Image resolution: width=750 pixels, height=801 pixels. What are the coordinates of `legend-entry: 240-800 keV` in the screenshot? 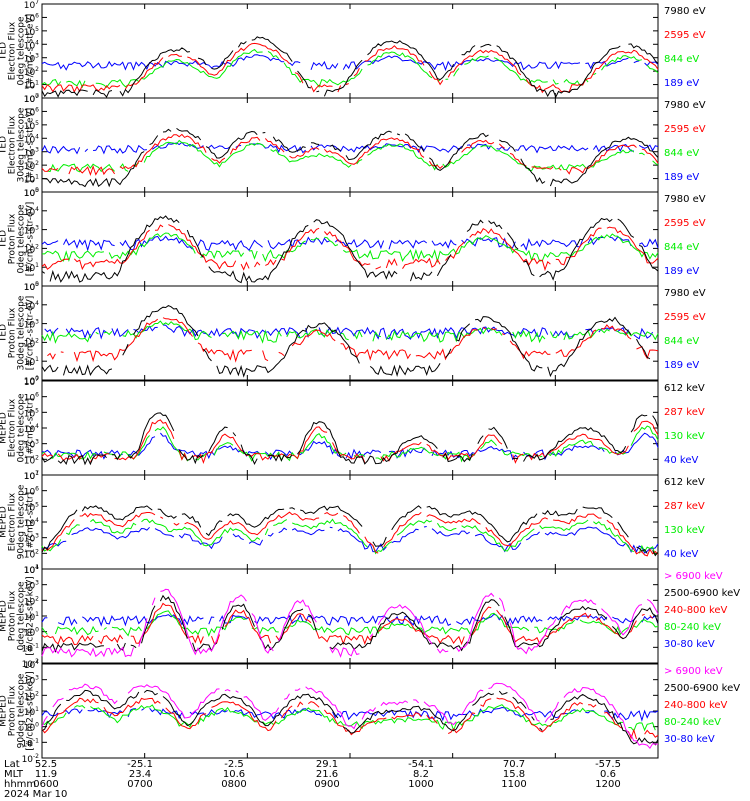 It's located at (696, 610).